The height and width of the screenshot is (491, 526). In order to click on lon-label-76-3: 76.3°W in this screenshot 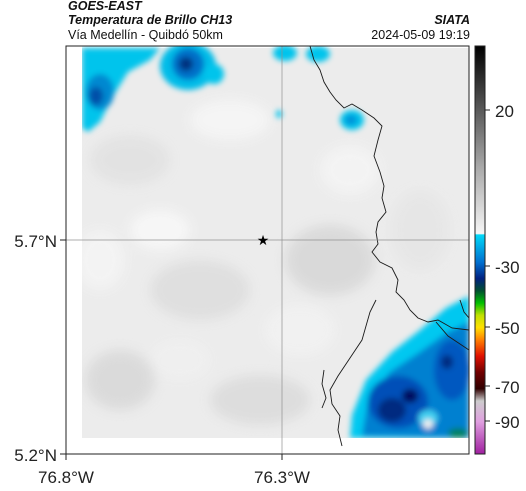, I will do `click(282, 477)`.